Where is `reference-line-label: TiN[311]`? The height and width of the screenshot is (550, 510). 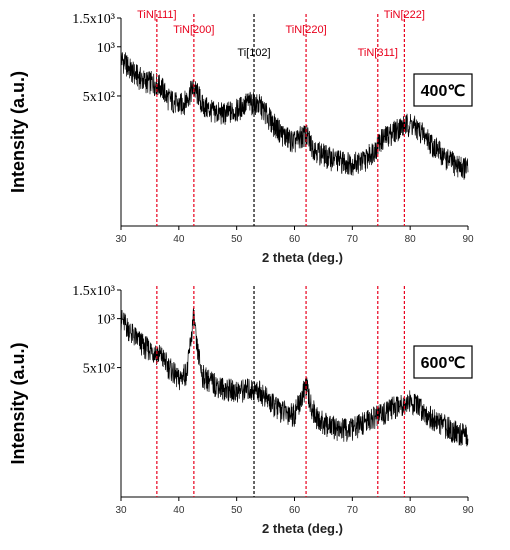 reference-line-label: TiN[311] is located at coordinates (378, 53).